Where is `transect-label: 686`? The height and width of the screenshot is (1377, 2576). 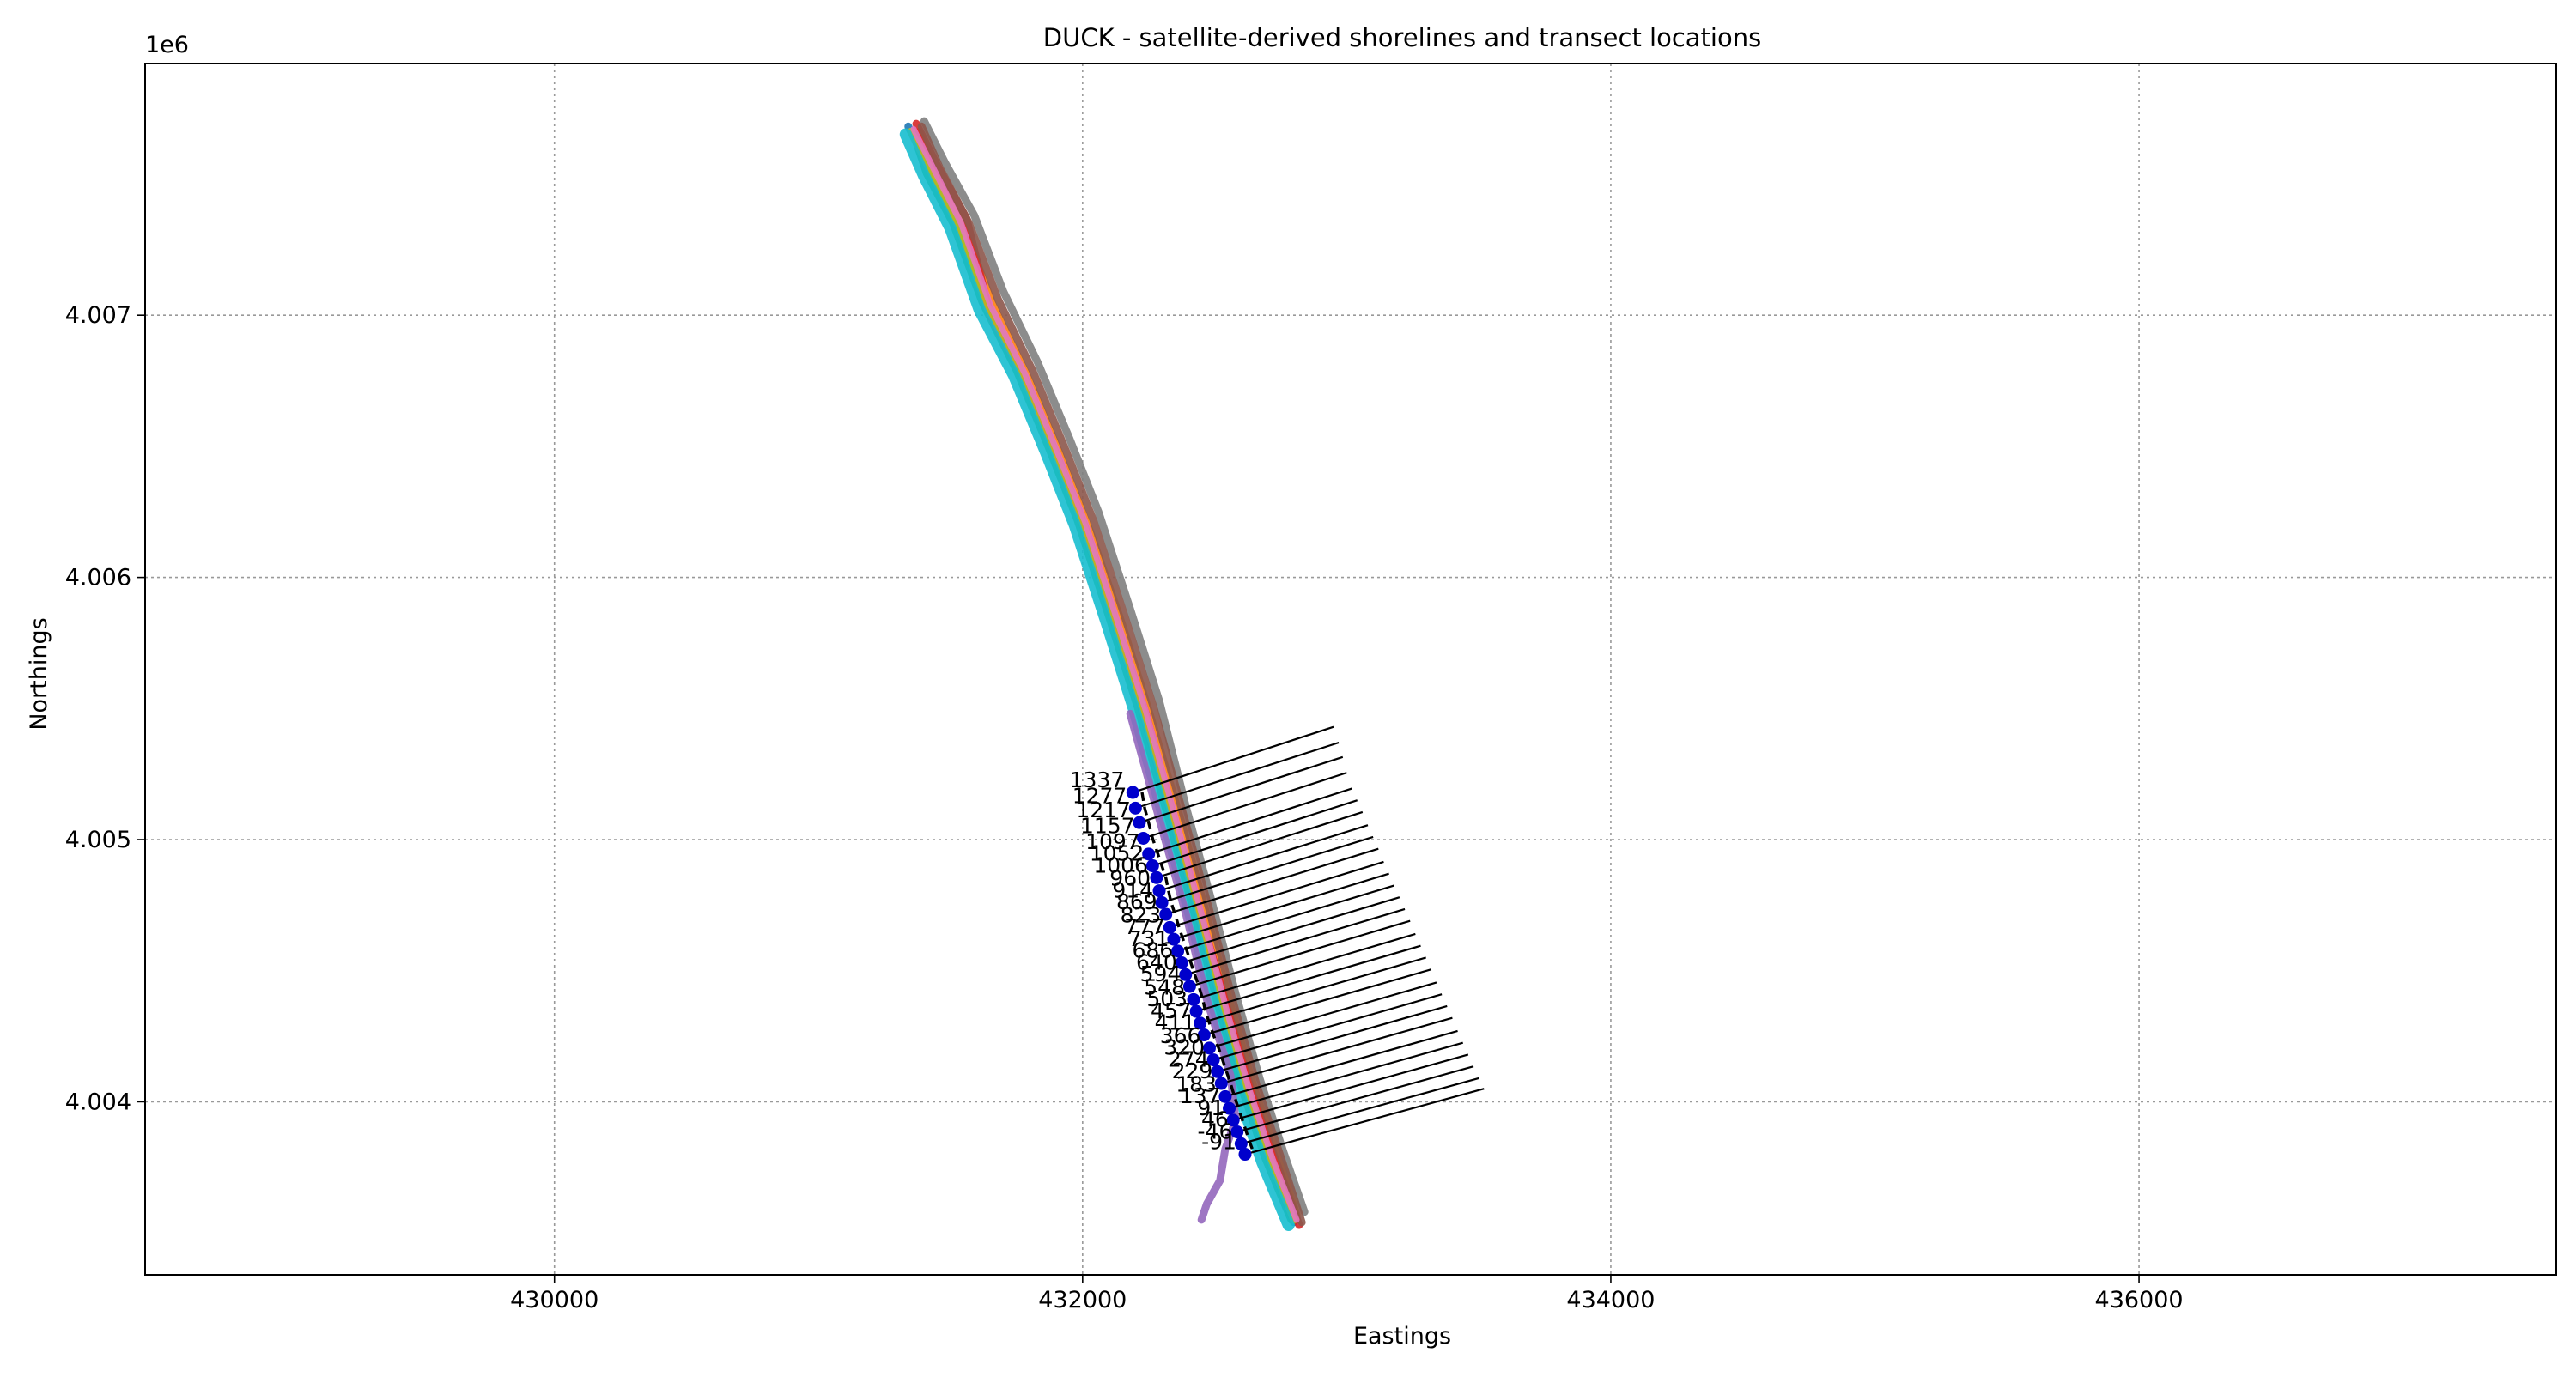 transect-label: 686 is located at coordinates (1152, 950).